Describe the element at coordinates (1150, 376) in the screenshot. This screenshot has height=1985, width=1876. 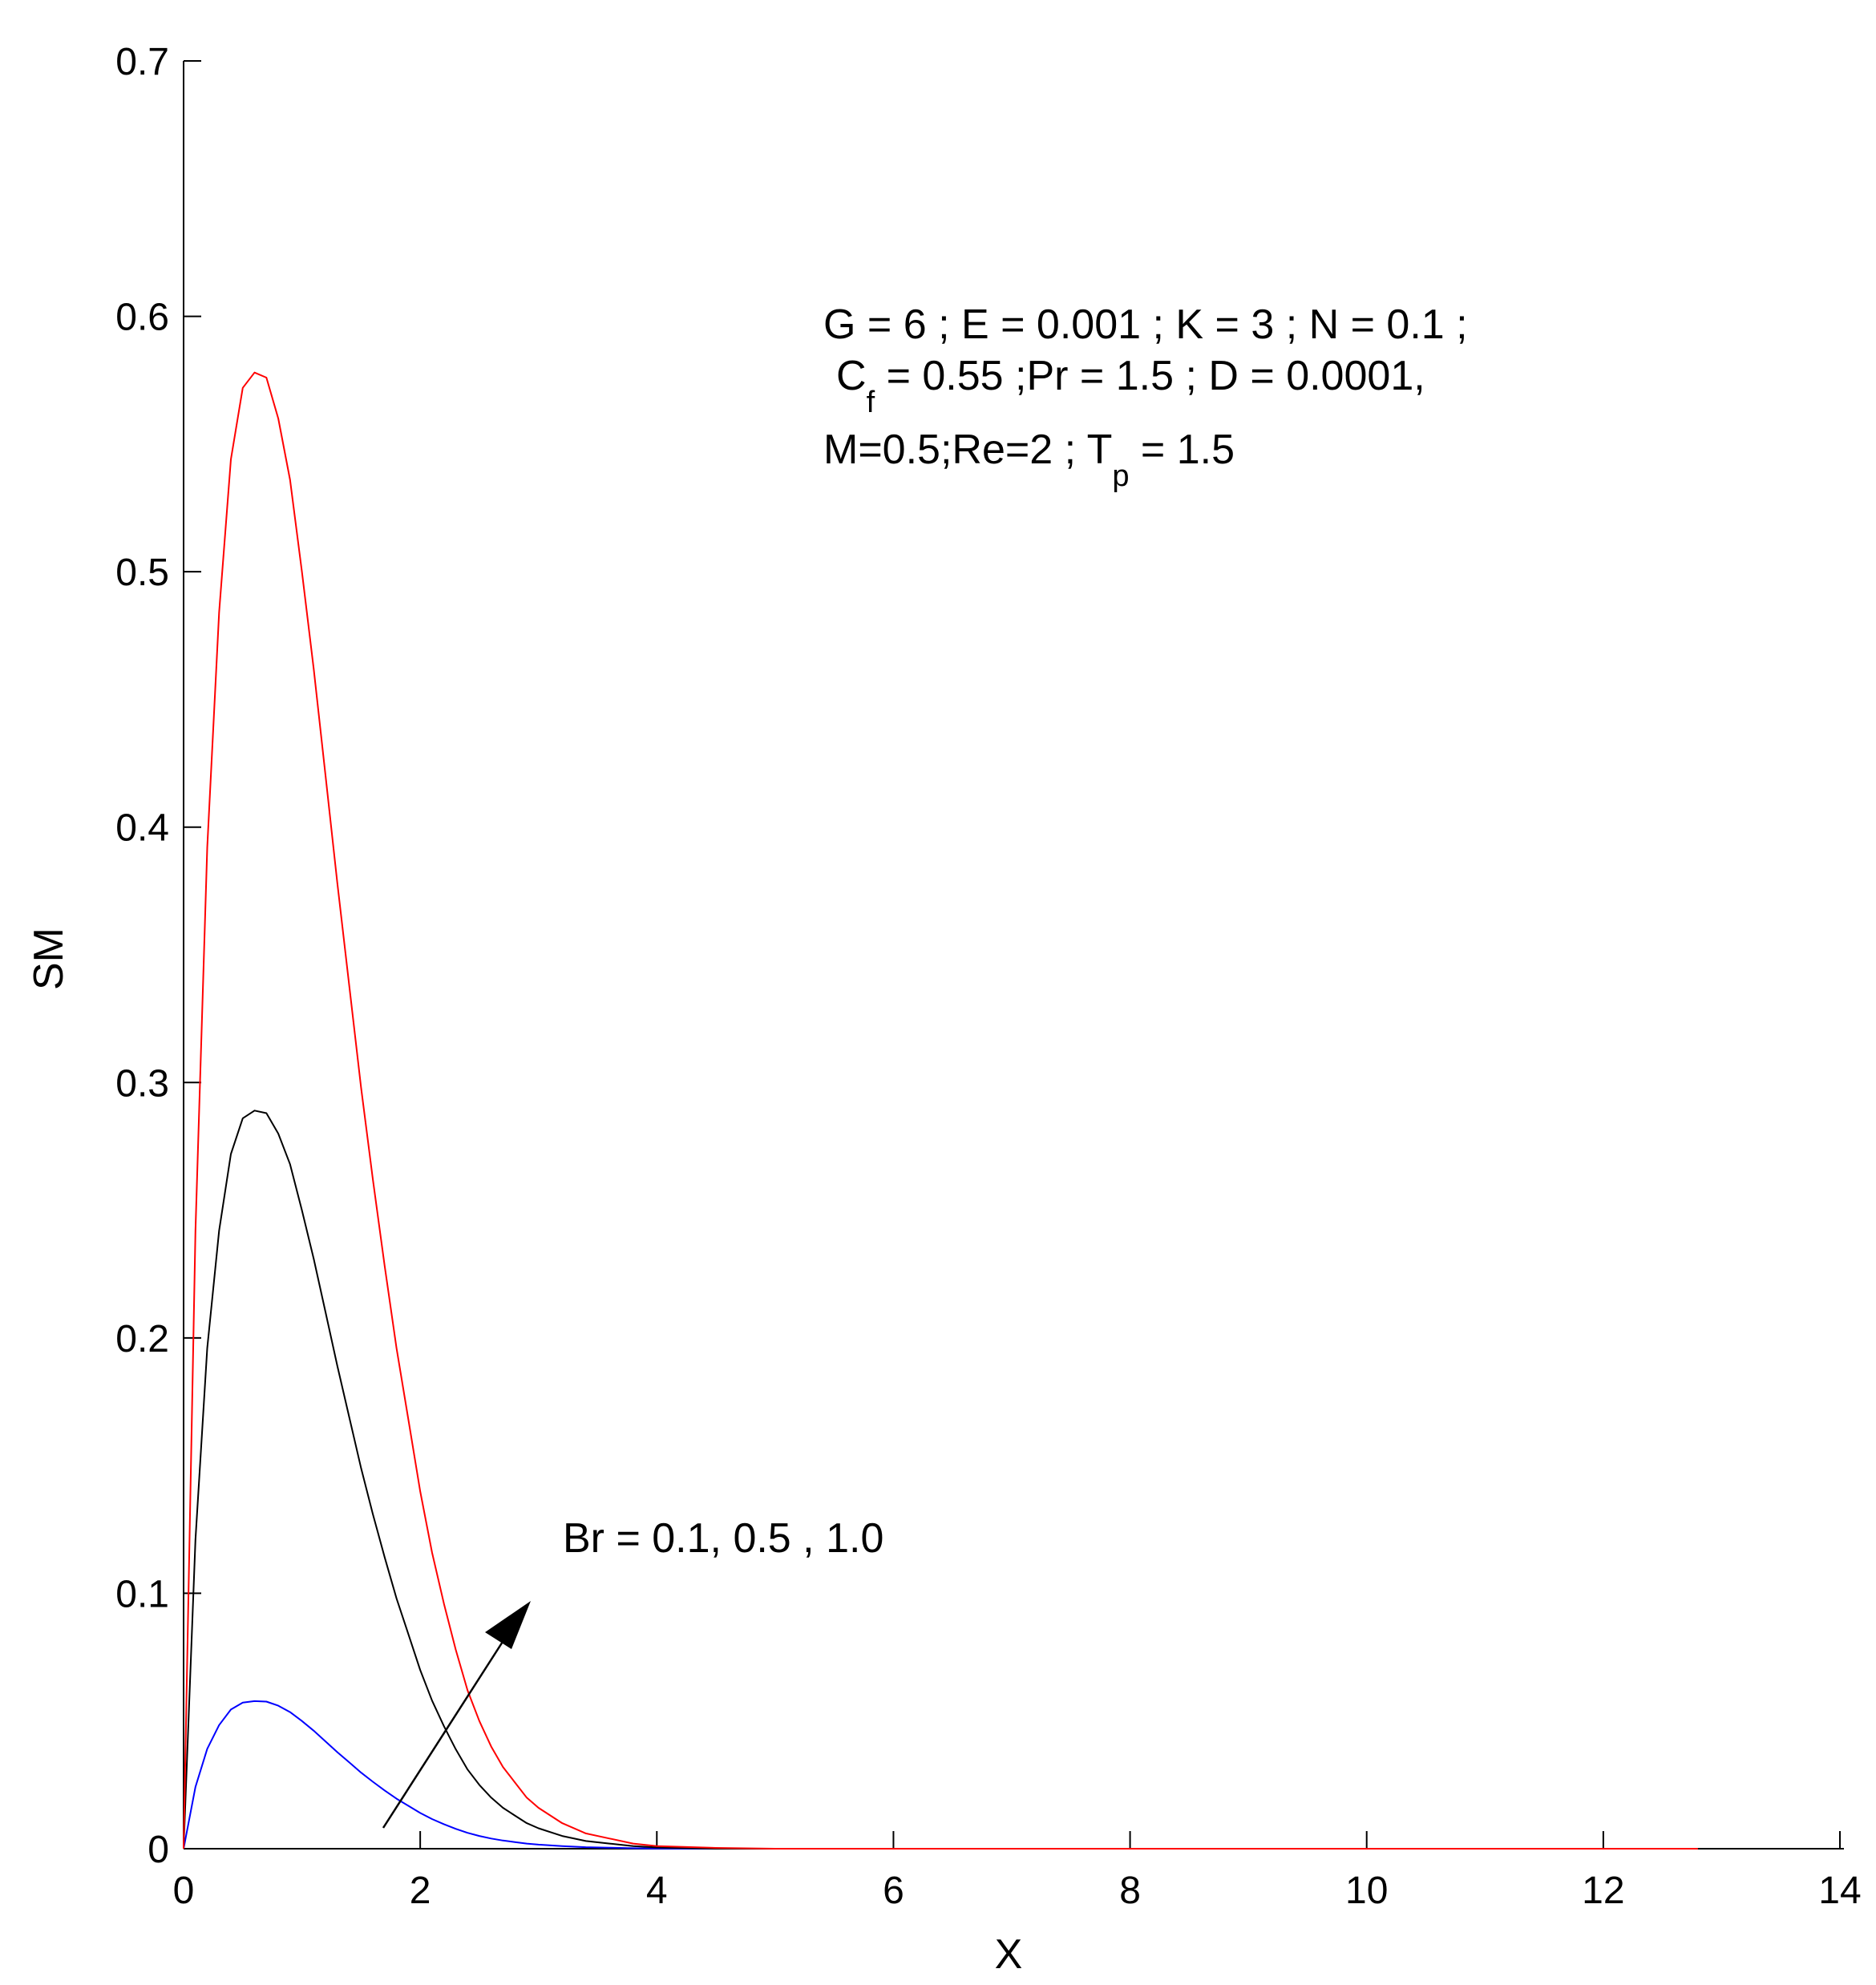
I see `params-line-2-rest: = 0.55 ;Pr = 1.5 ; D = 0.0001,` at that location.